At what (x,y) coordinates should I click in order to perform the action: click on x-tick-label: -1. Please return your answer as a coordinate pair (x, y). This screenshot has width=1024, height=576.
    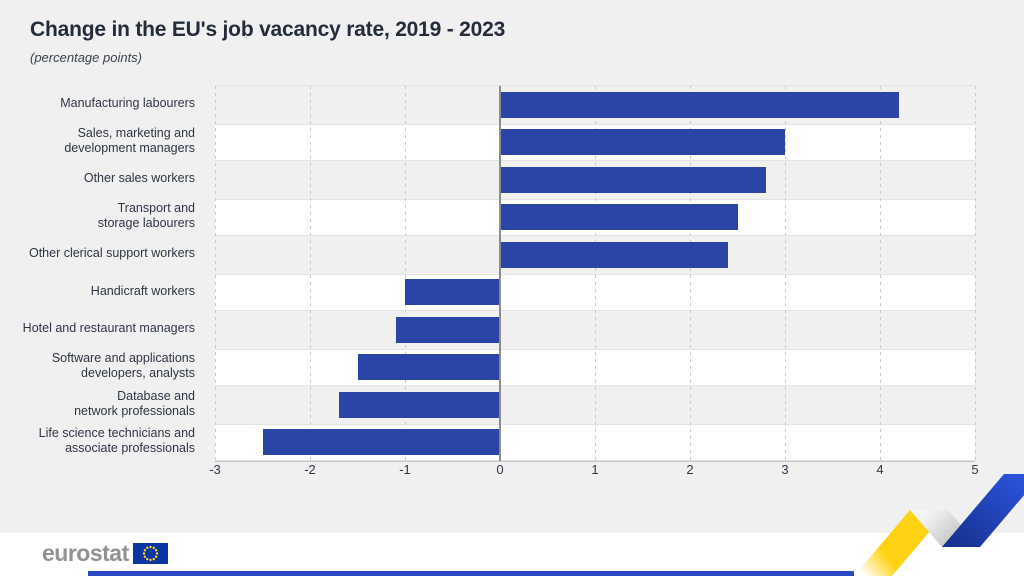
    Looking at the image, I should click on (405, 469).